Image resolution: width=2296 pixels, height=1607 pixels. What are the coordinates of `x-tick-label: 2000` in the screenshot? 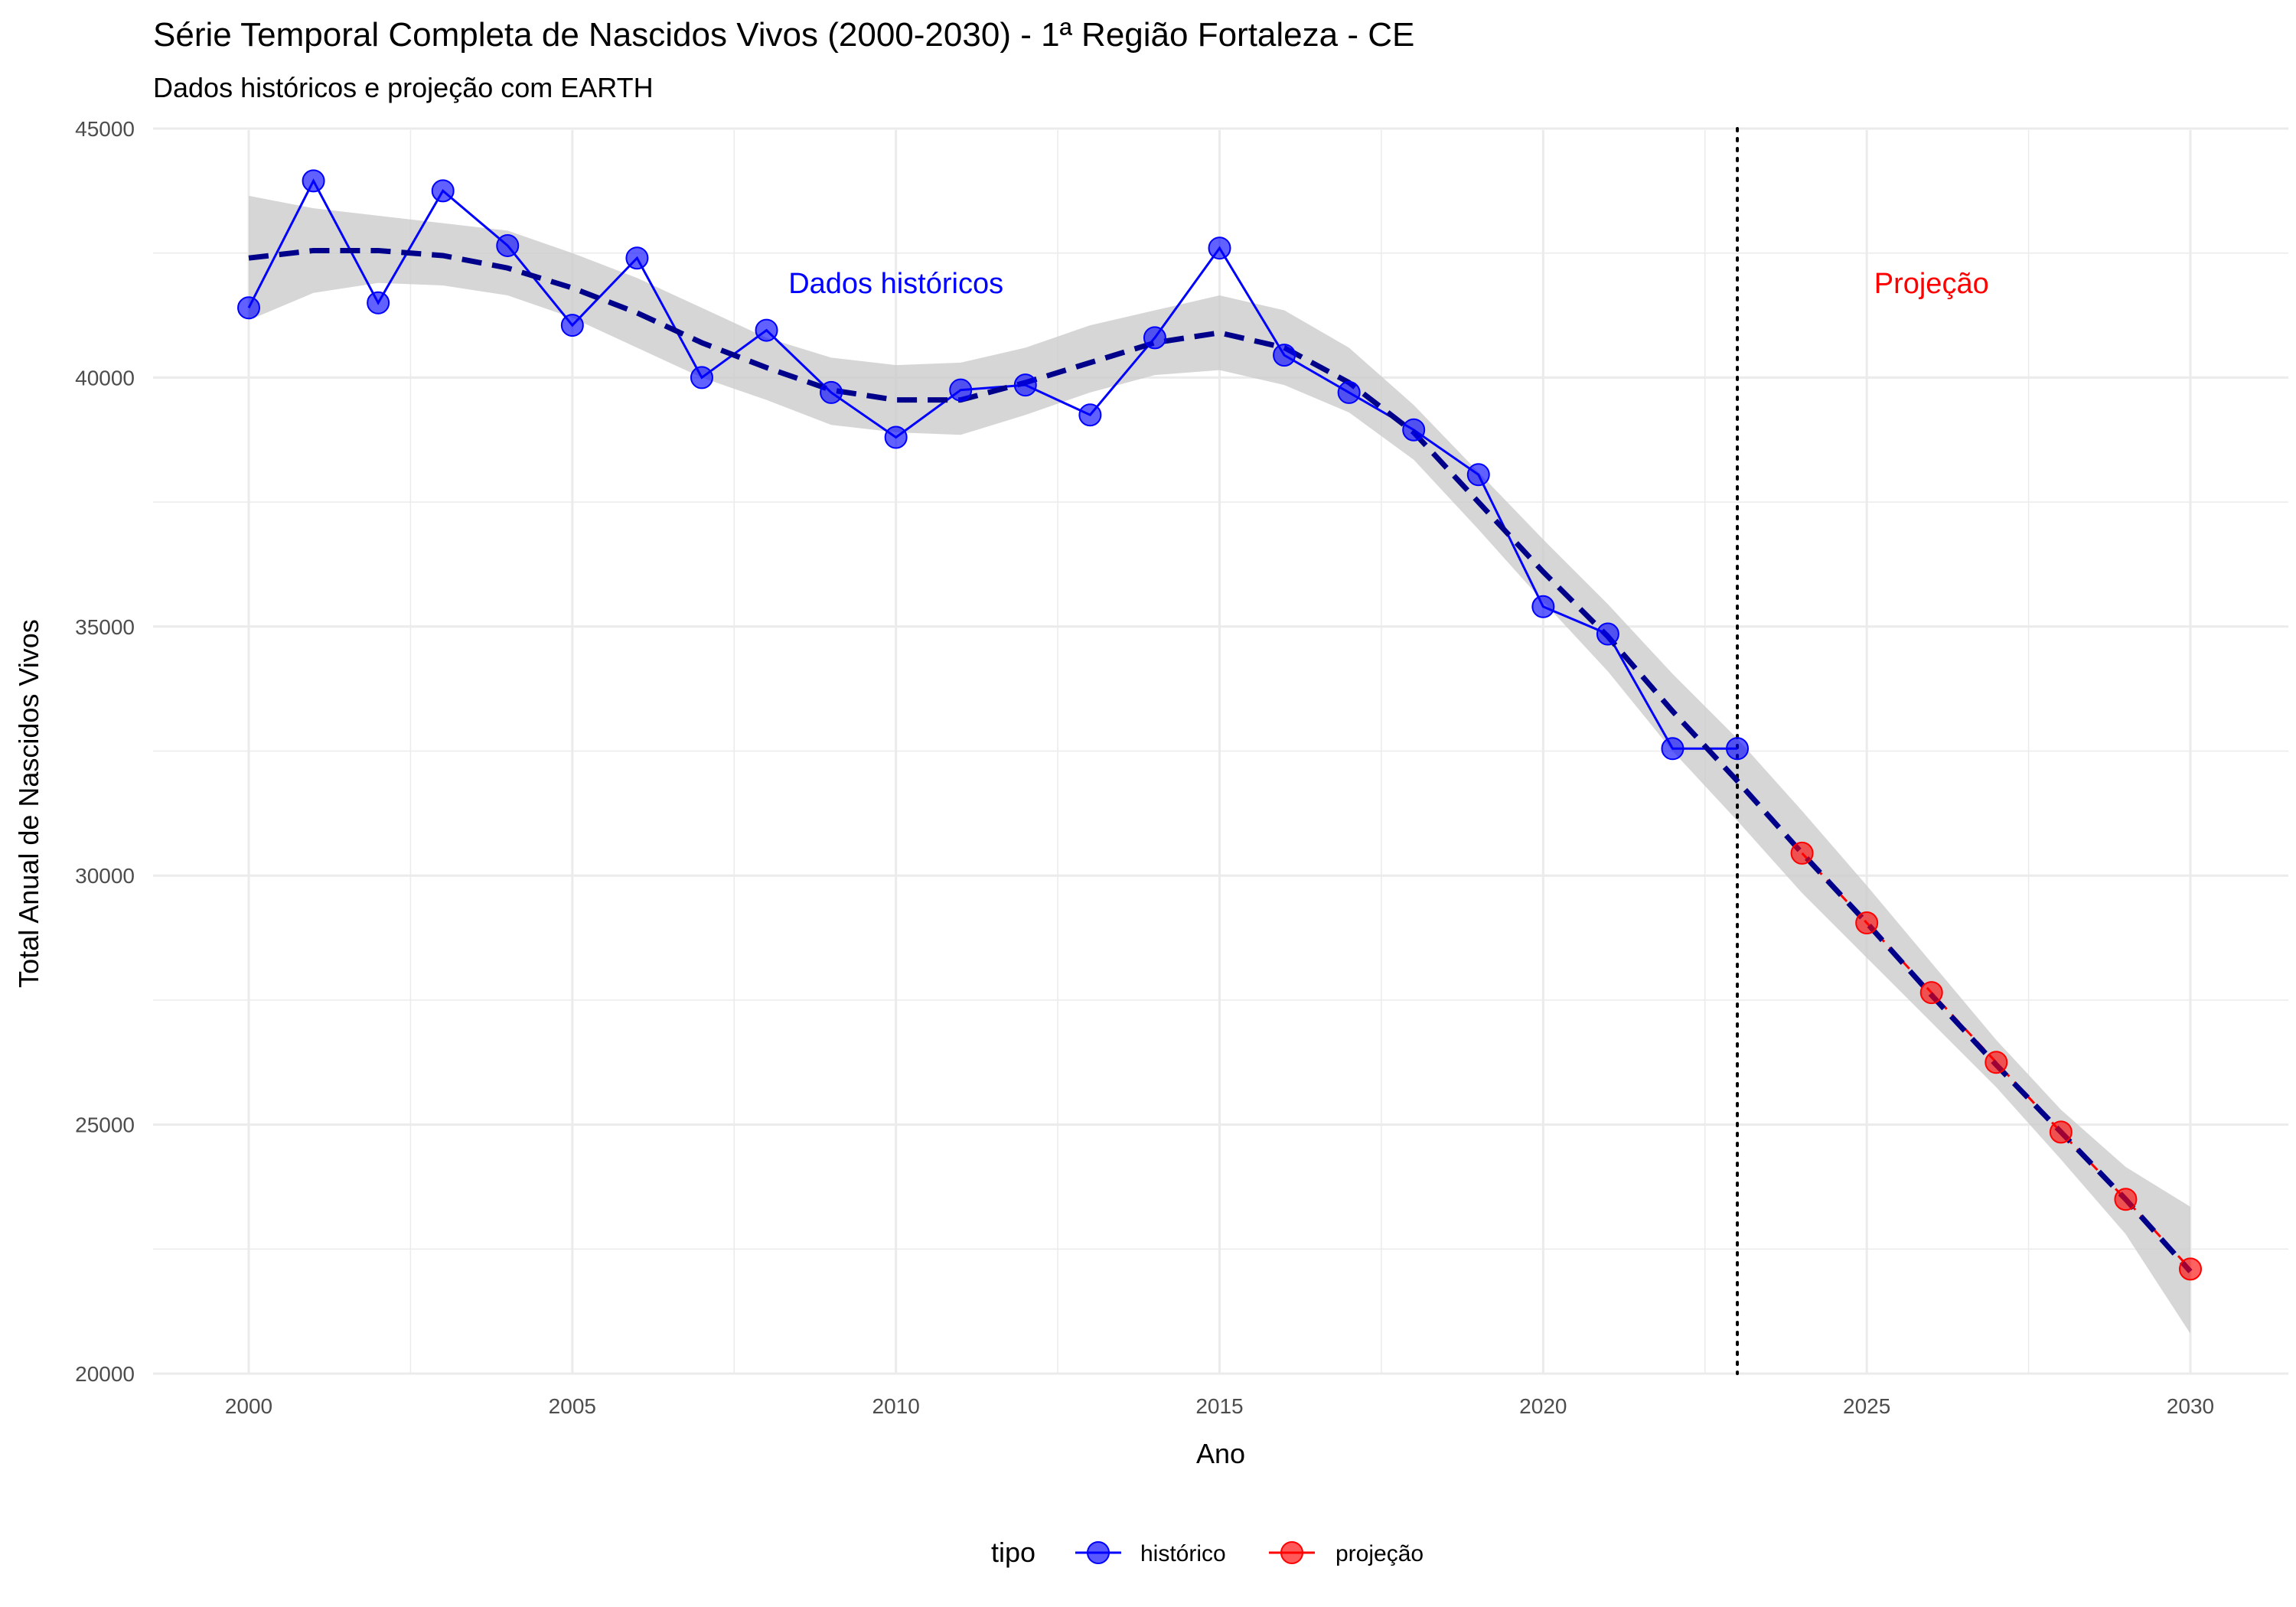 It's located at (248, 1406).